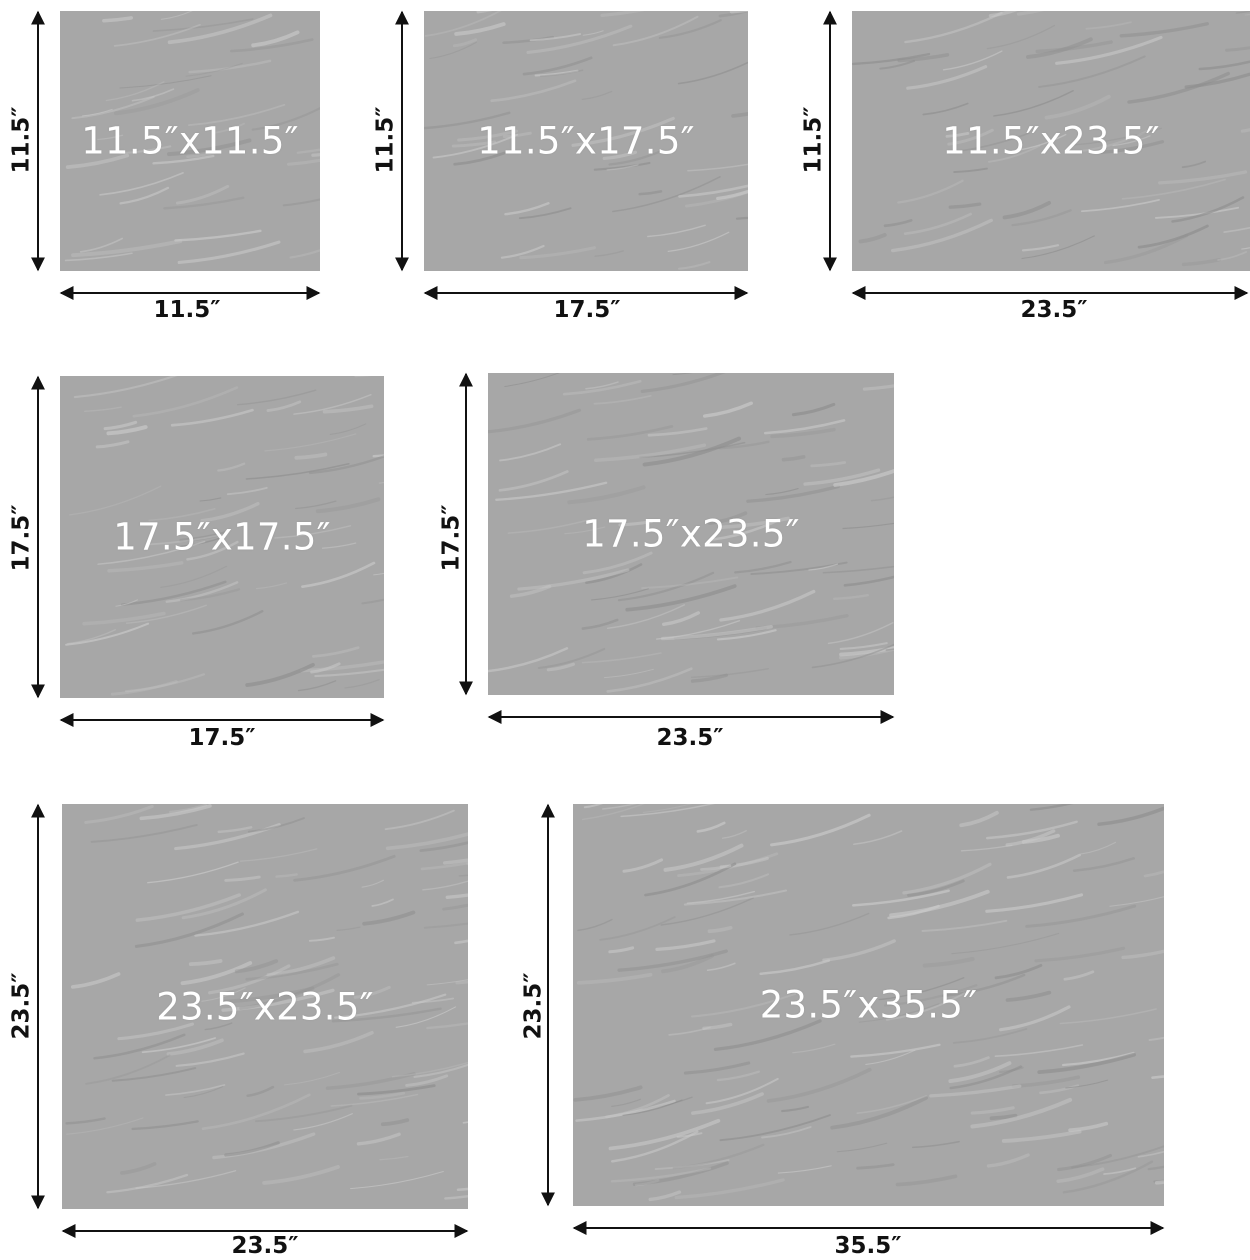 The image size is (1250, 1260). I want to click on tile-11x23: 11.5″x23.5″, so click(1051, 141).